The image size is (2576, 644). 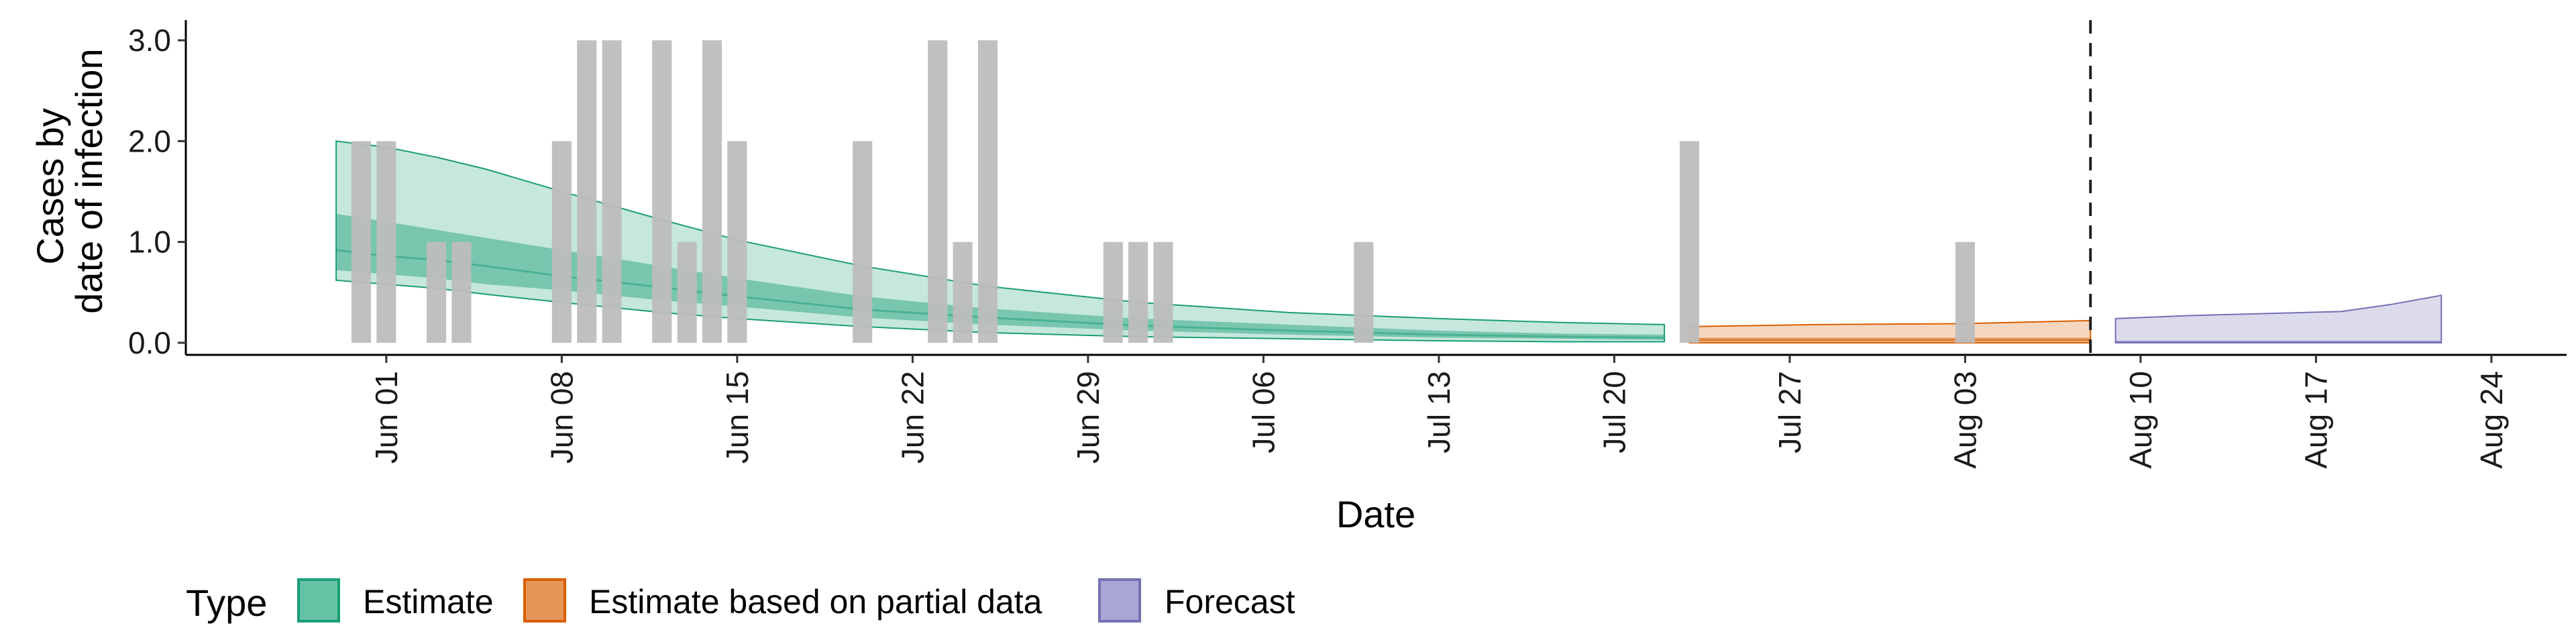 What do you see at coordinates (912, 417) in the screenshot?
I see `x-tick-label: Jun 22` at bounding box center [912, 417].